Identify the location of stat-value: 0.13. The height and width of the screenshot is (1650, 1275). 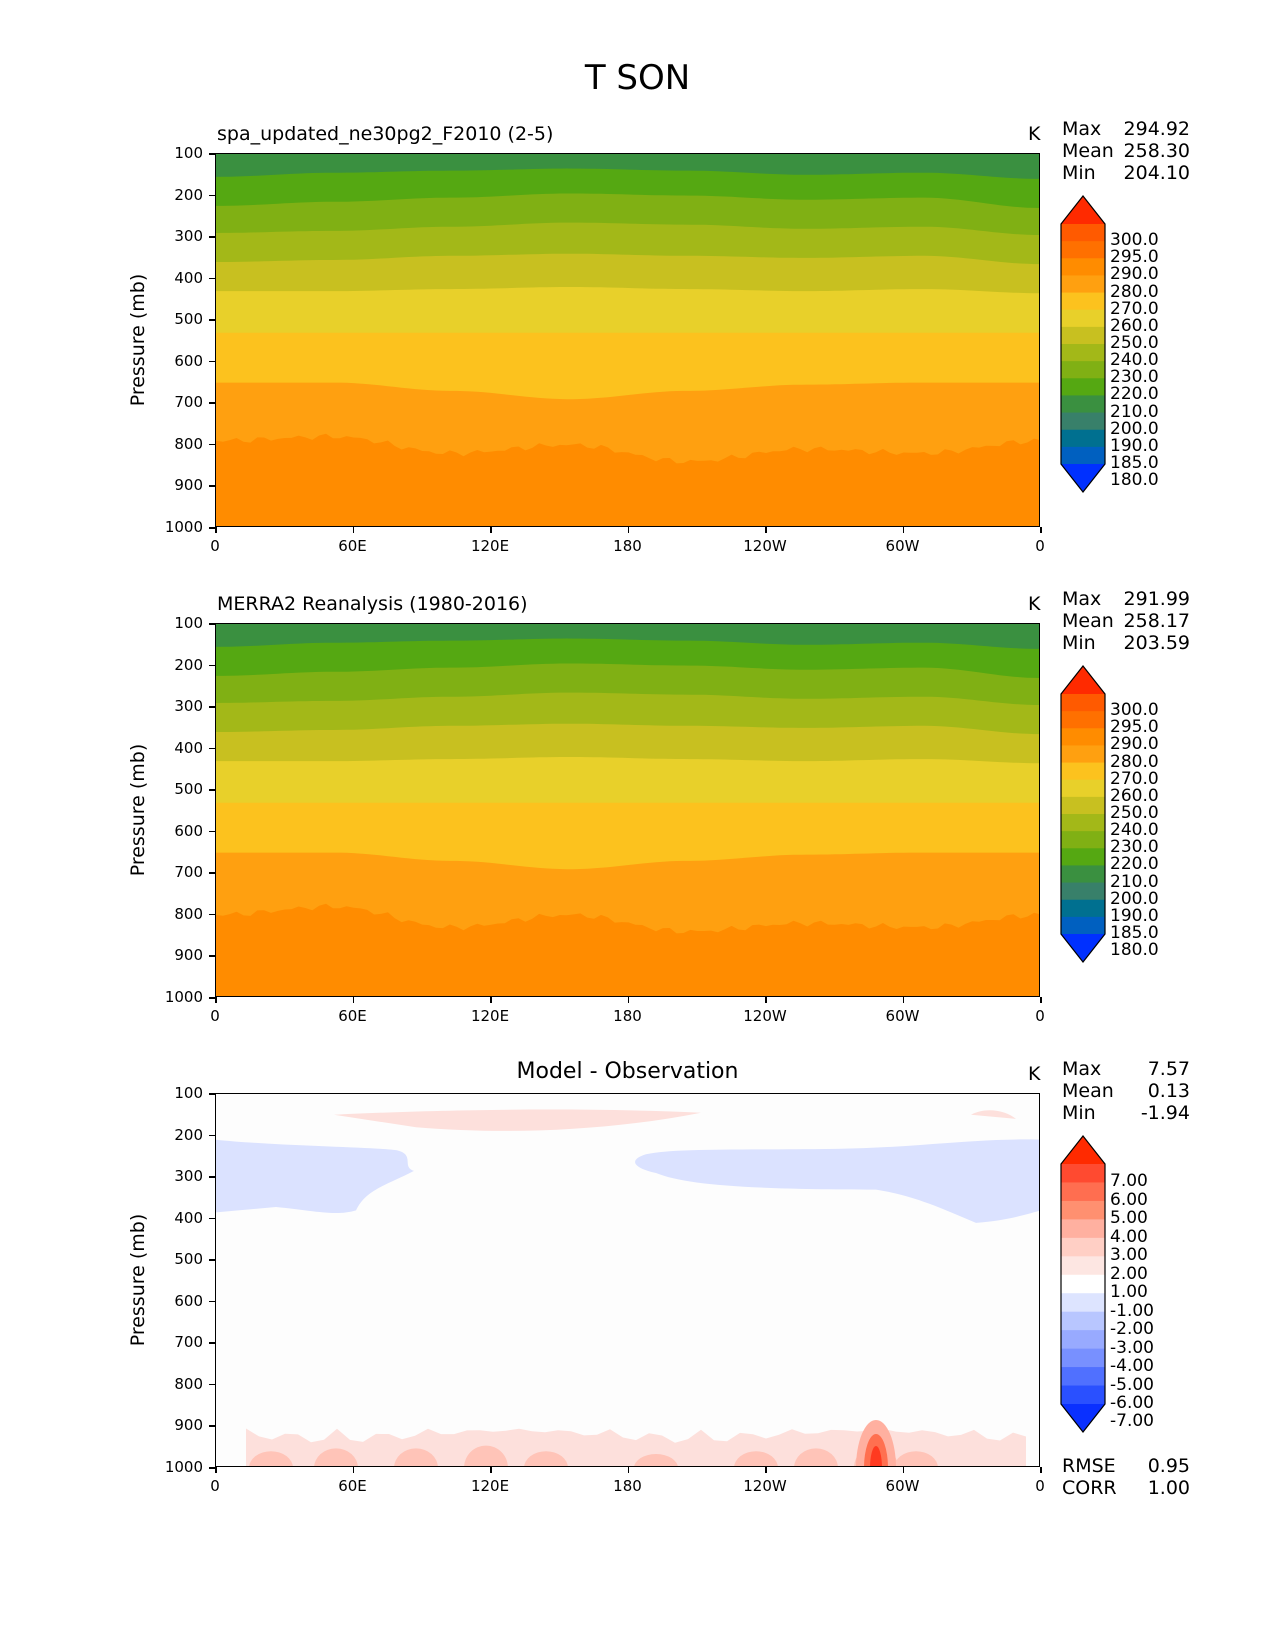
(1168, 1091).